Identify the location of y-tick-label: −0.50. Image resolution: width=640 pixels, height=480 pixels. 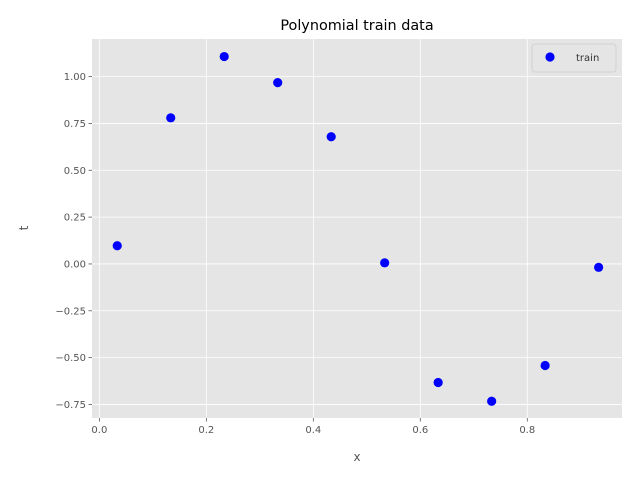
(70, 358).